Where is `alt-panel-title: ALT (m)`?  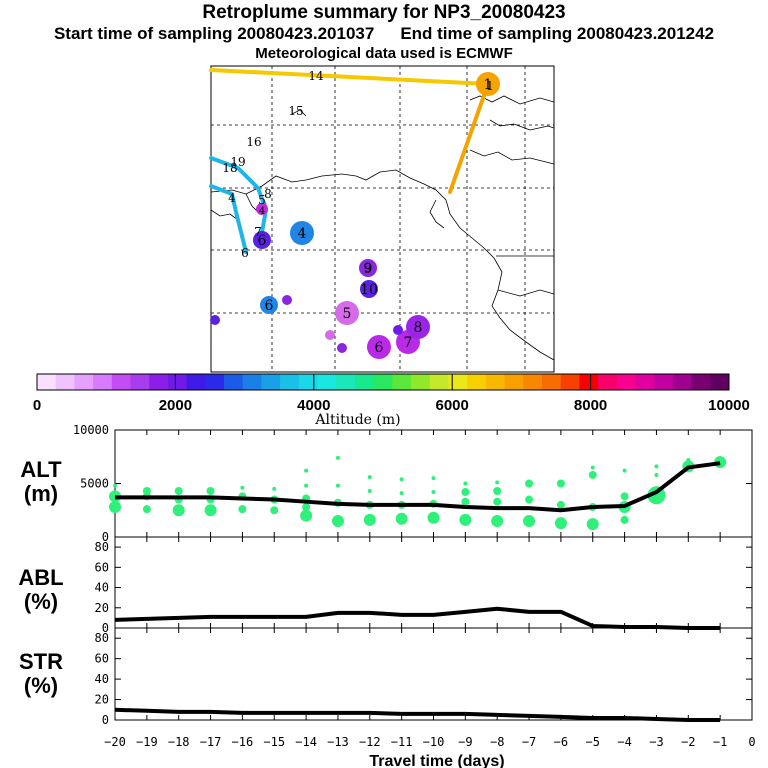
alt-panel-title: ALT (m) is located at coordinates (41, 482).